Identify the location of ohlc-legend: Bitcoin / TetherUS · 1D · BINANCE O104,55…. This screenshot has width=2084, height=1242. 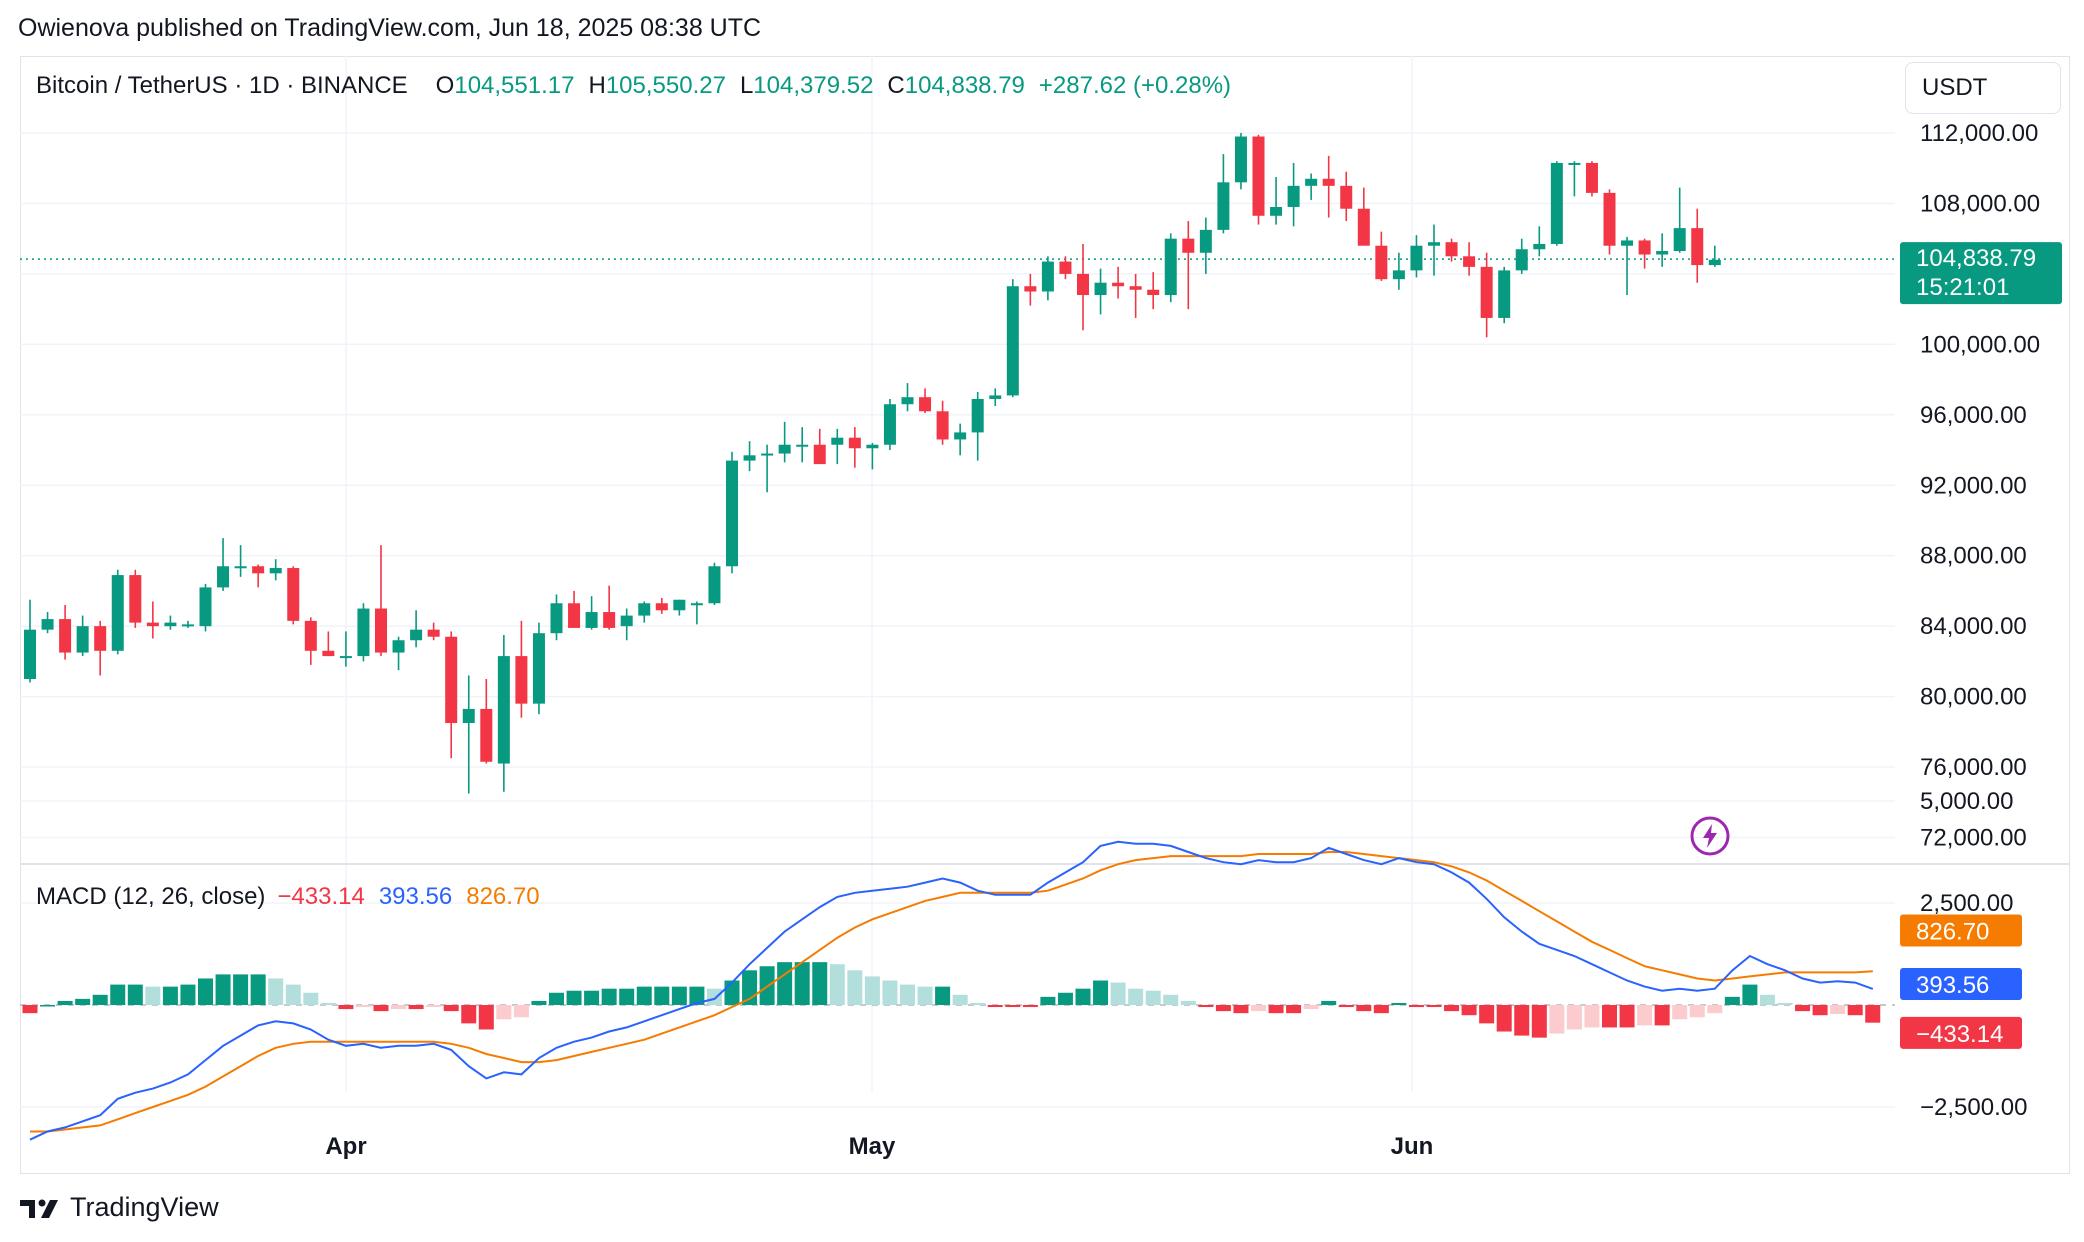
(633, 86).